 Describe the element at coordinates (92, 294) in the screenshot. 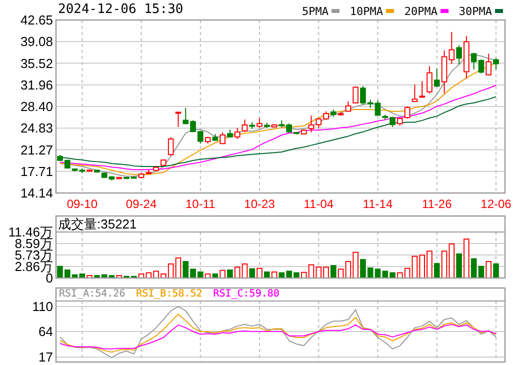

I see `text: RSI_A:54.26` at that location.